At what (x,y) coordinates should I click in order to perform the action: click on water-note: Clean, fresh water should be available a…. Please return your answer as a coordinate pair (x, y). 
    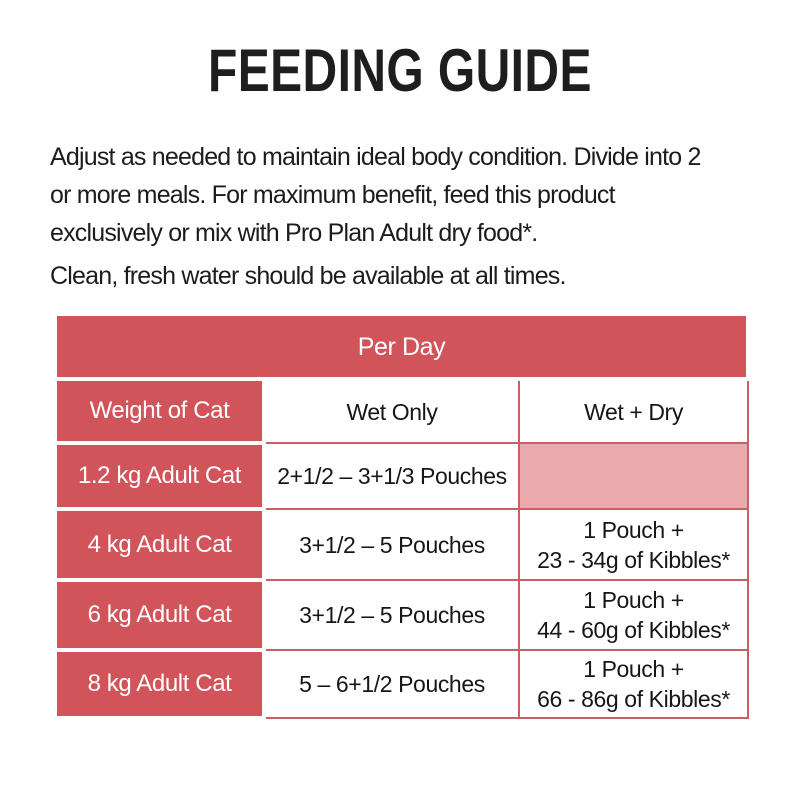
    Looking at the image, I should click on (308, 276).